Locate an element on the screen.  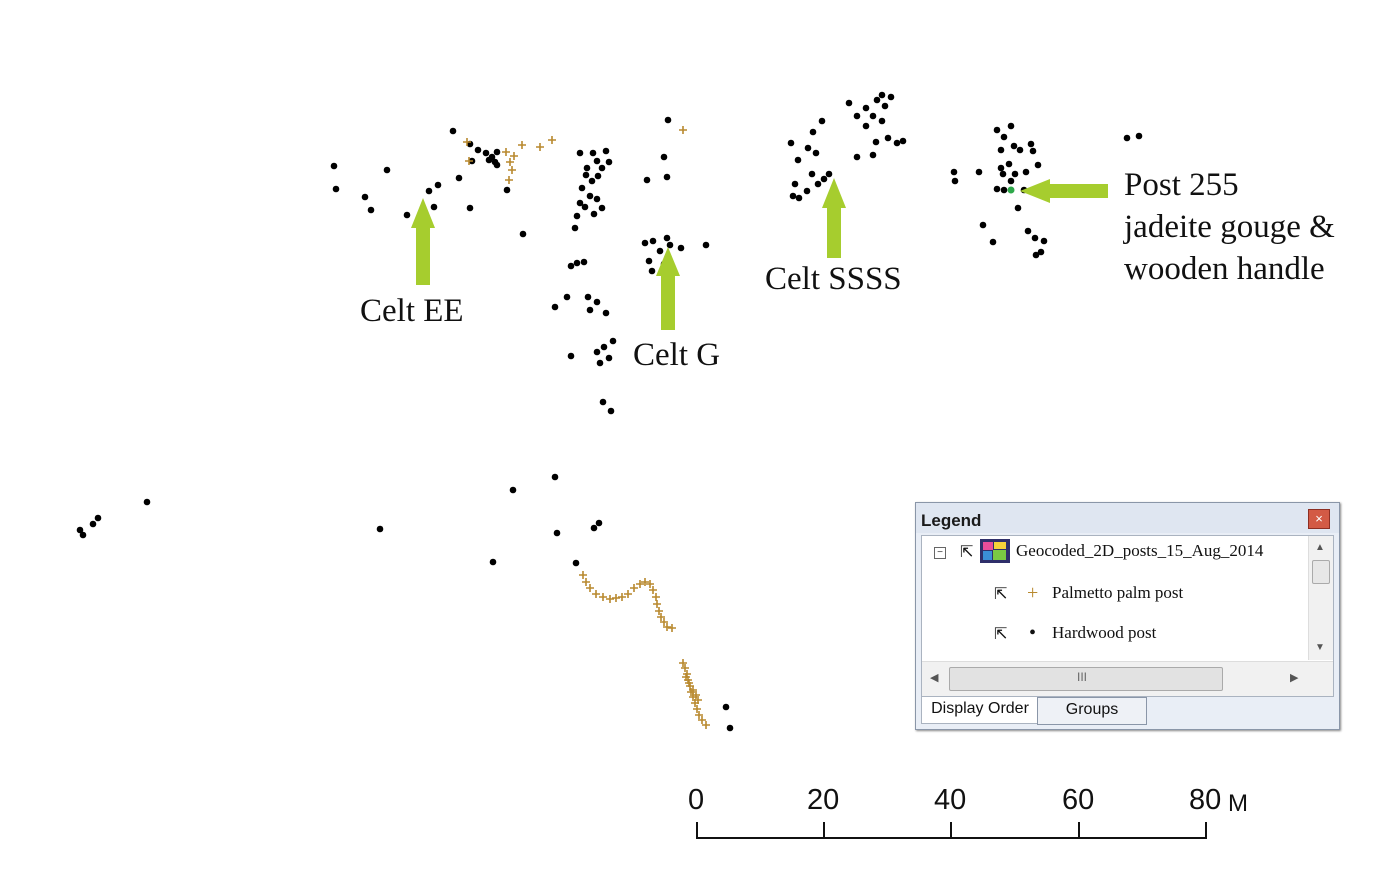
arrow-celt-ee is located at coordinates (423, 241).